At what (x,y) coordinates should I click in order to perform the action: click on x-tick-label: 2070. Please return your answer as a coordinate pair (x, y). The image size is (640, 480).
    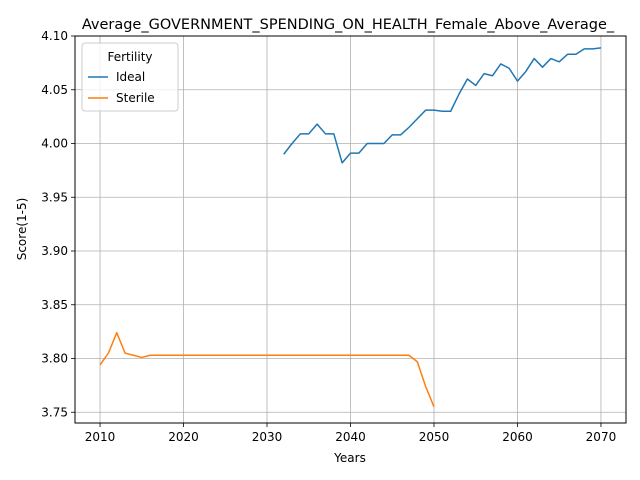
    Looking at the image, I should click on (601, 437).